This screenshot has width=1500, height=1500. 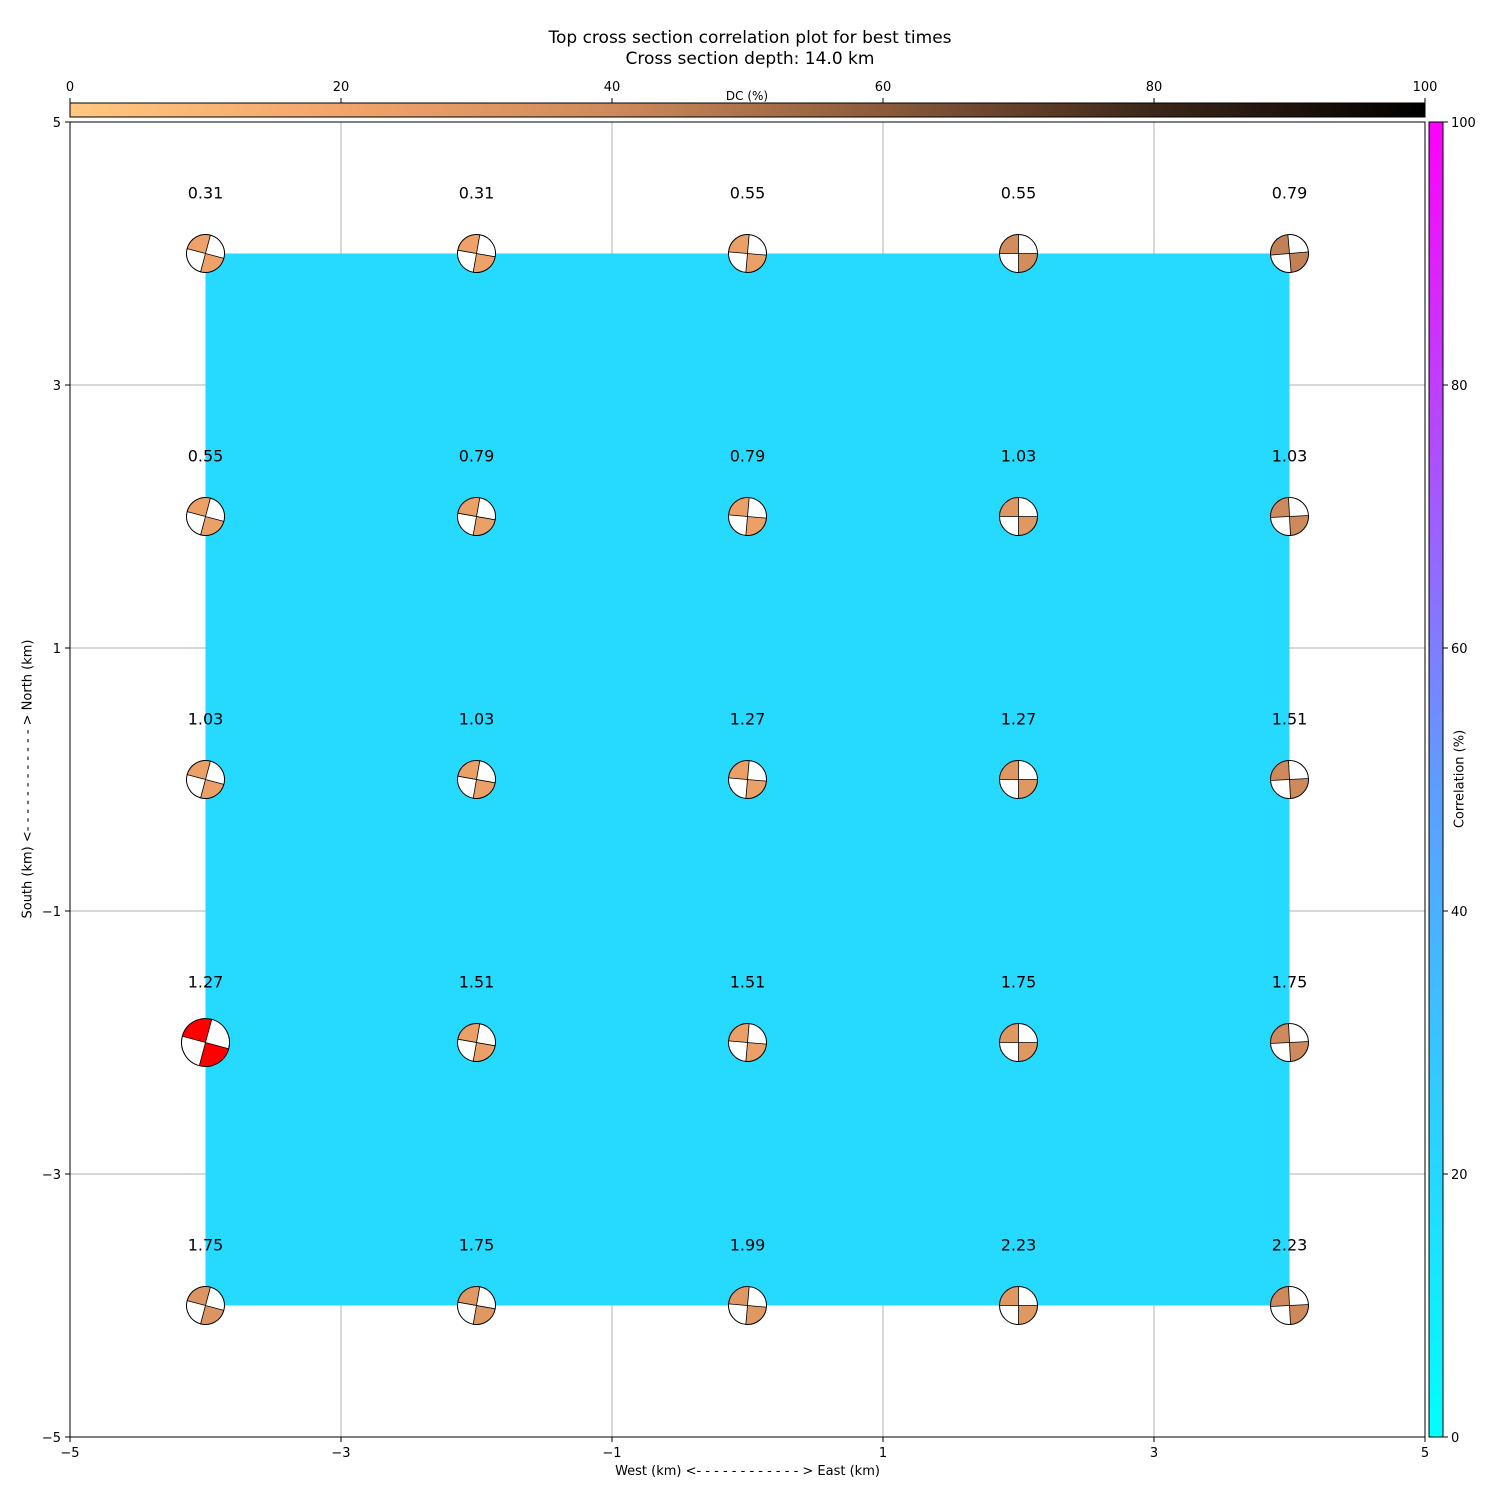 I want to click on dc-tick-label: 0, so click(x=70, y=87).